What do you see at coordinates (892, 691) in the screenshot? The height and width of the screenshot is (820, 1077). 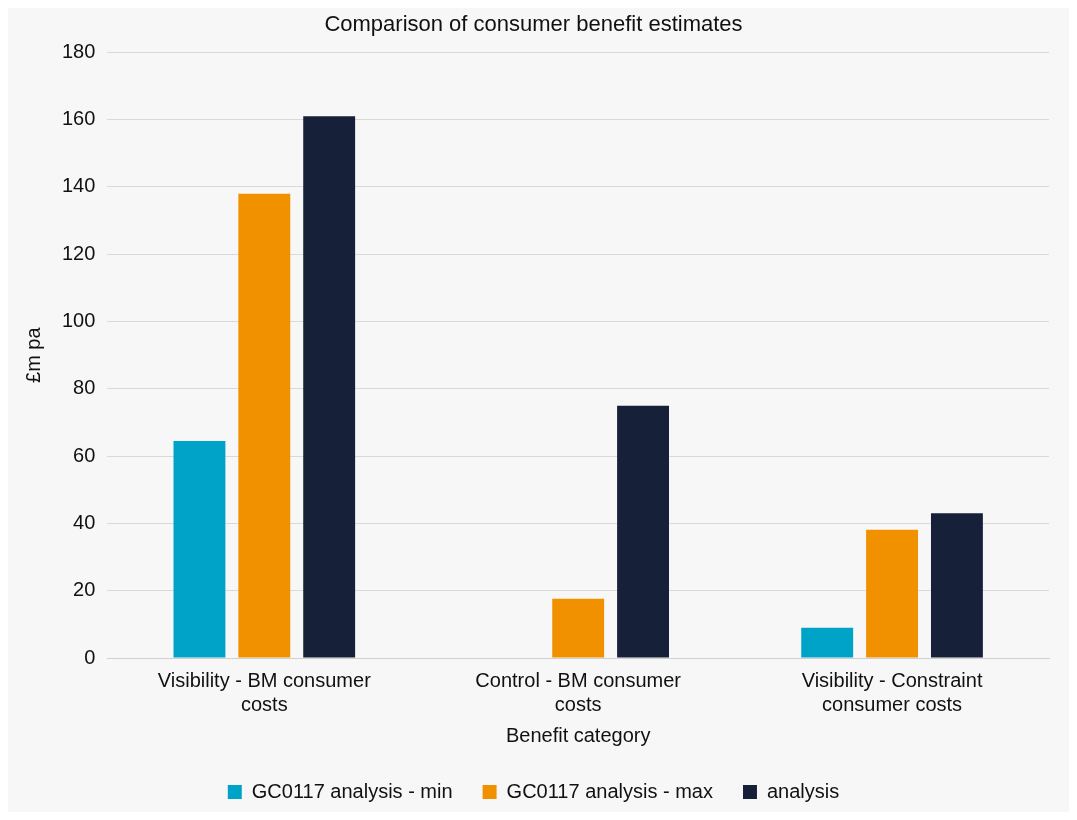 I see `x-tick-label: Visibility - Constraint consumer costs` at bounding box center [892, 691].